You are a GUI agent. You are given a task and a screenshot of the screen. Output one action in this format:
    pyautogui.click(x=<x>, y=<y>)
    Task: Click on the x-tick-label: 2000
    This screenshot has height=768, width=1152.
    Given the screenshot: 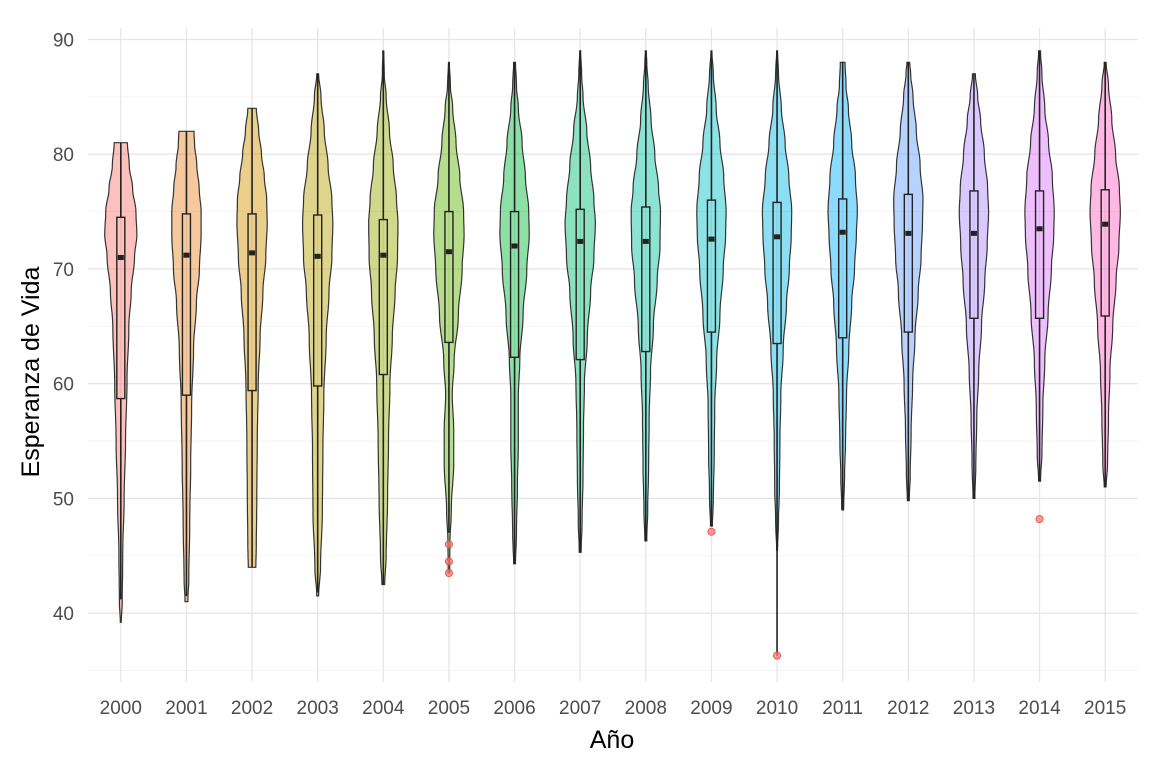 What is the action you would take?
    pyautogui.click(x=121, y=708)
    